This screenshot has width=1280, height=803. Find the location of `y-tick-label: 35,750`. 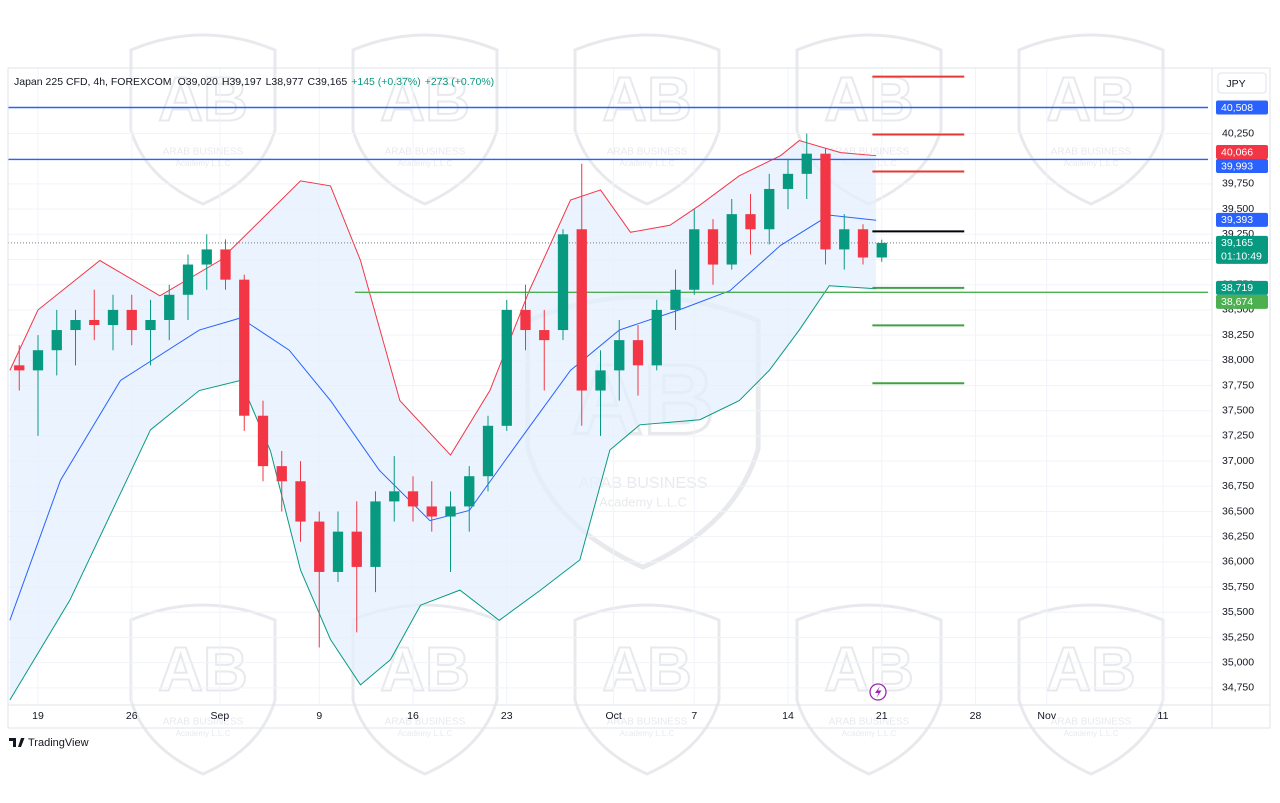

y-tick-label: 35,750 is located at coordinates (1238, 587).